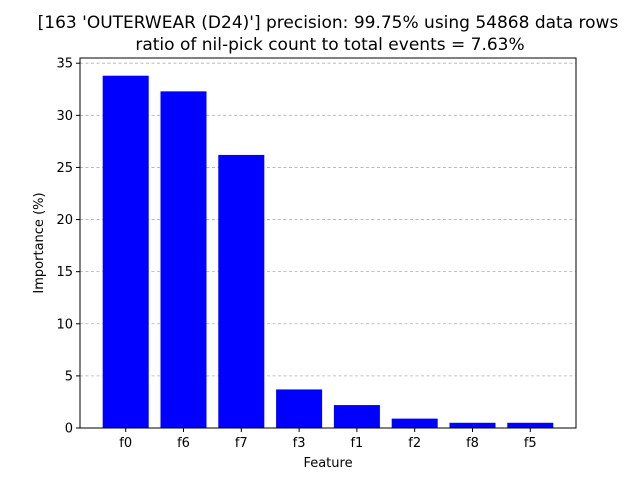 This screenshot has height=480, width=640. Describe the element at coordinates (64, 168) in the screenshot. I see `y-tick-label: 25` at that location.